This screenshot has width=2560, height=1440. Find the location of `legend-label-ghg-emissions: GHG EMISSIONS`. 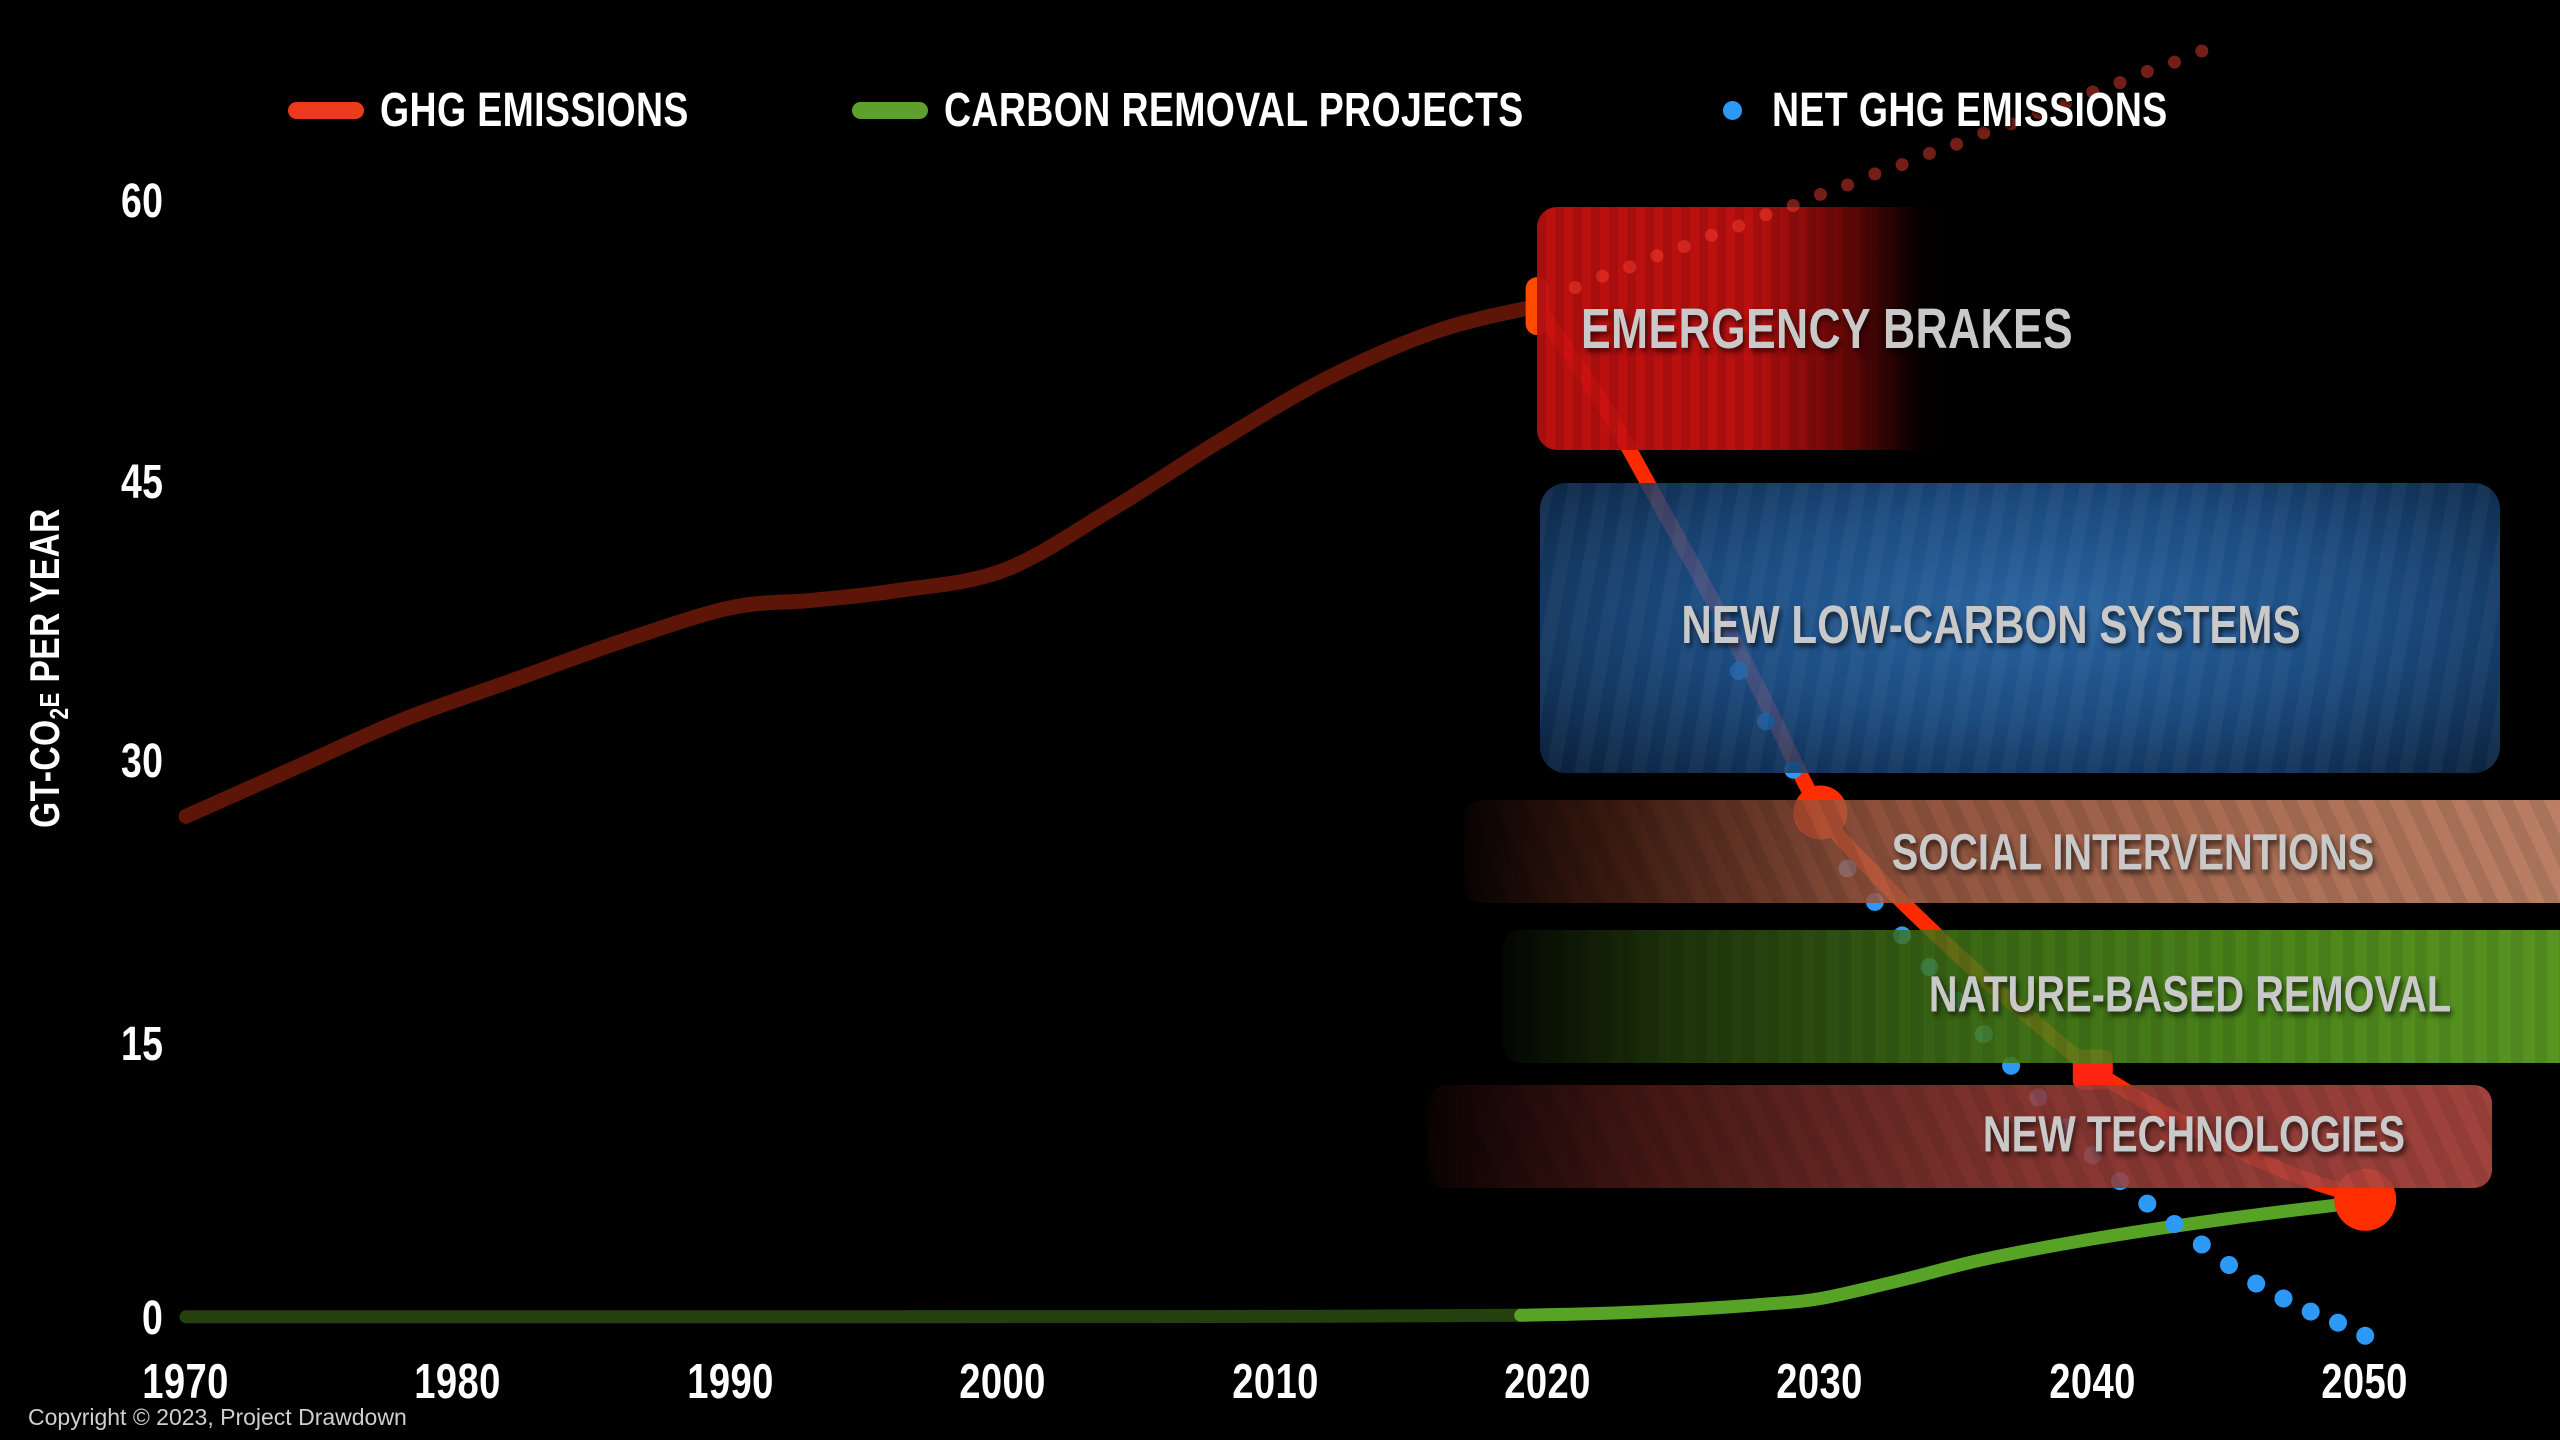

legend-label-ghg-emissions: GHG EMISSIONS is located at coordinates (534, 110).